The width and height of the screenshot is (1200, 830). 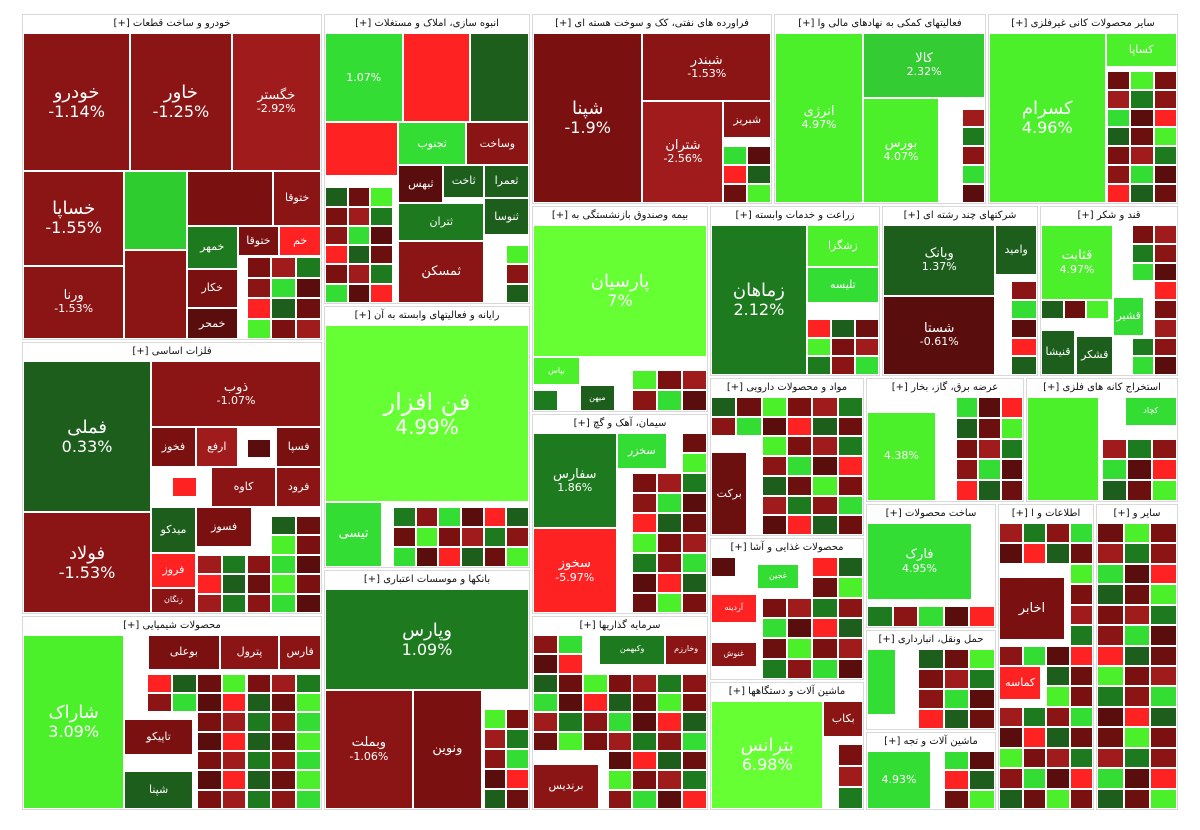 What do you see at coordinates (652, 24) in the screenshot?
I see `sector-title: فراورده های نفتی، کک و سوخت هسته ای [+]` at bounding box center [652, 24].